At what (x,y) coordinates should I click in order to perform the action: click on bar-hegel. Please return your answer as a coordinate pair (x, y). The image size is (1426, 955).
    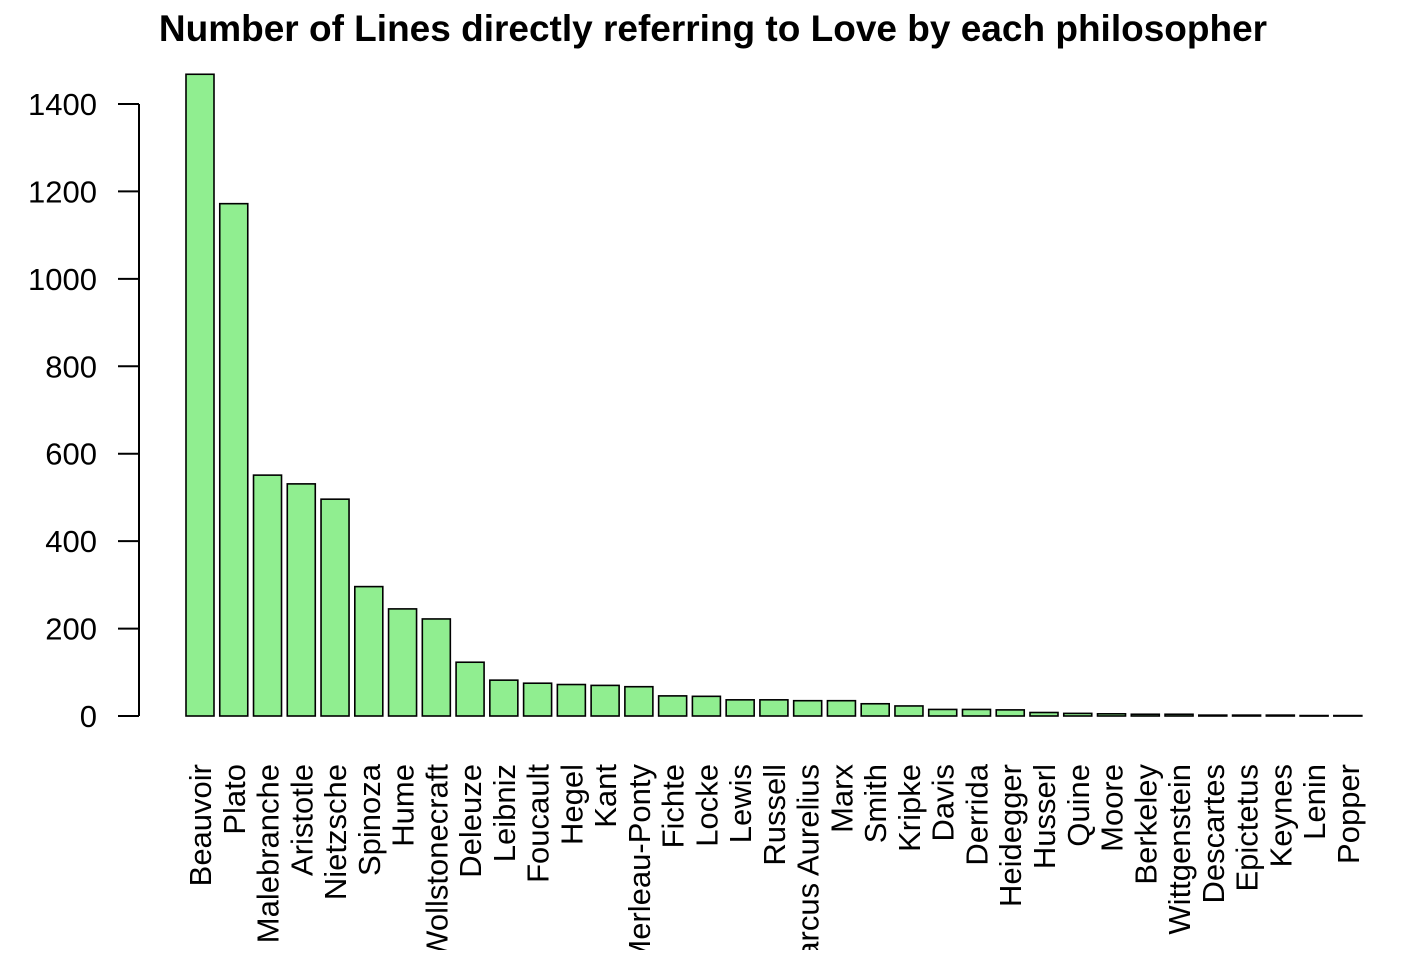
    Looking at the image, I should click on (571, 700).